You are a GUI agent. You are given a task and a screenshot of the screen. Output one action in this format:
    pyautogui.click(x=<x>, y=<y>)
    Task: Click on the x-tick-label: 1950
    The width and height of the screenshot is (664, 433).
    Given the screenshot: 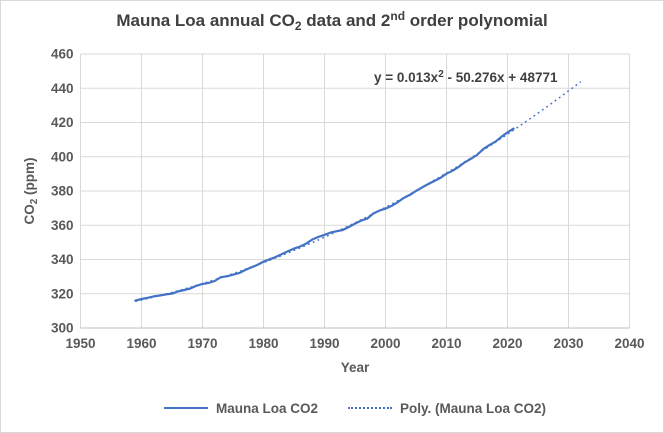 What is the action you would take?
    pyautogui.click(x=80, y=343)
    